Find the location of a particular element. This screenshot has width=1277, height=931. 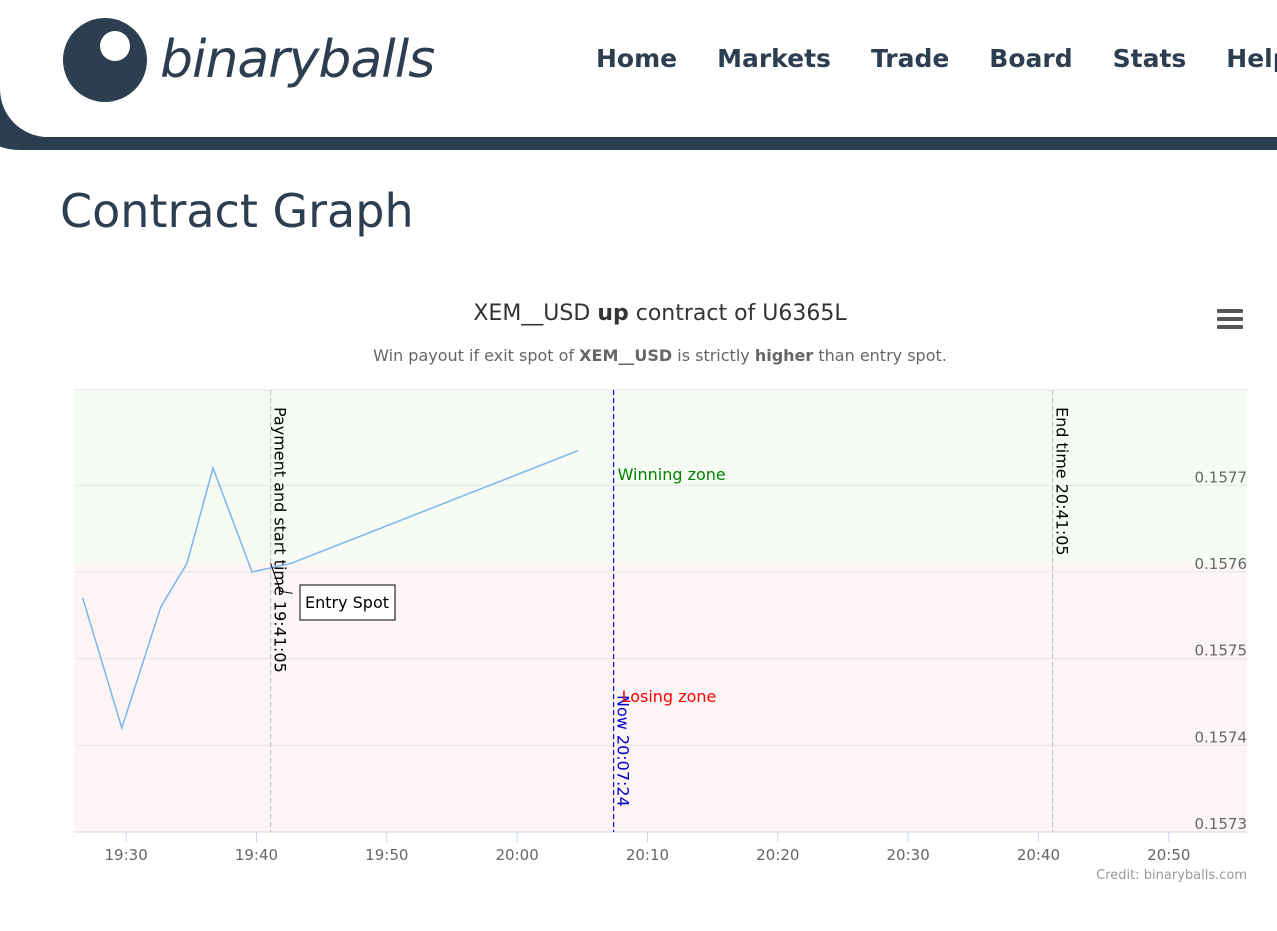

x-tick-label: 20:00 is located at coordinates (517, 855).